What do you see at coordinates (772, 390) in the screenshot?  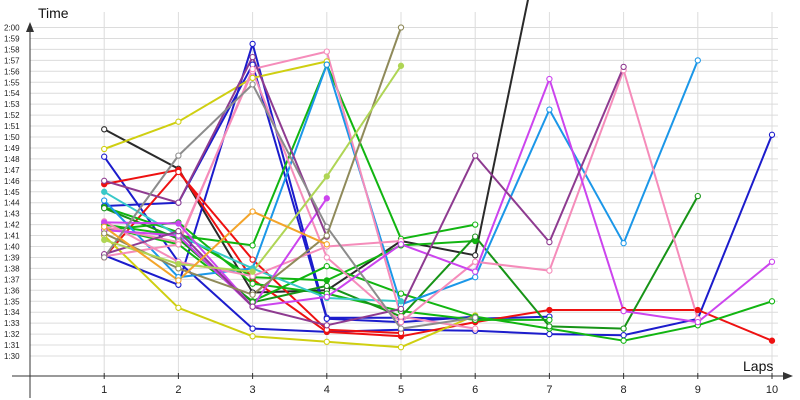 I see `x-tick-label: 10` at bounding box center [772, 390].